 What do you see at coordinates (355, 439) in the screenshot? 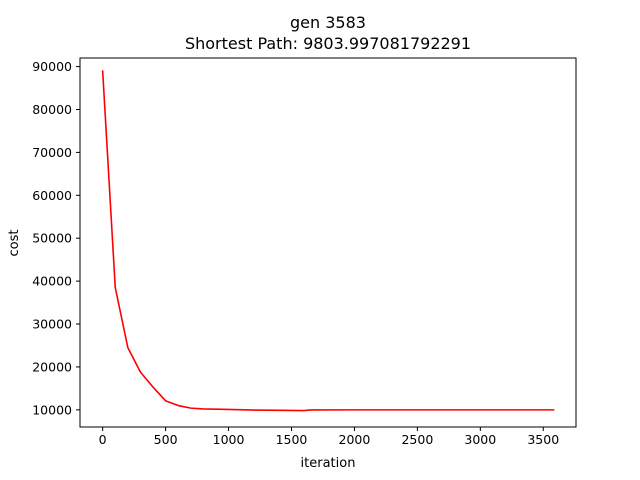
I see `x-tick-label: 2000` at bounding box center [355, 439].